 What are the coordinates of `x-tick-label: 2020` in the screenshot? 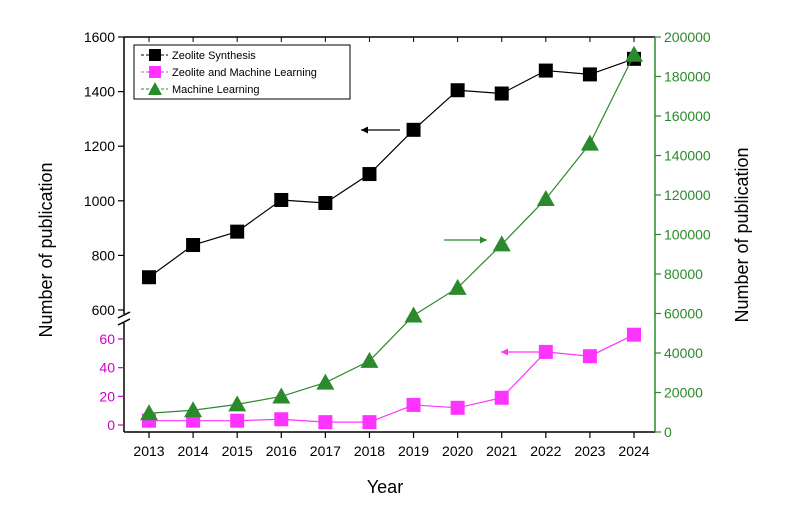 It's located at (457, 451).